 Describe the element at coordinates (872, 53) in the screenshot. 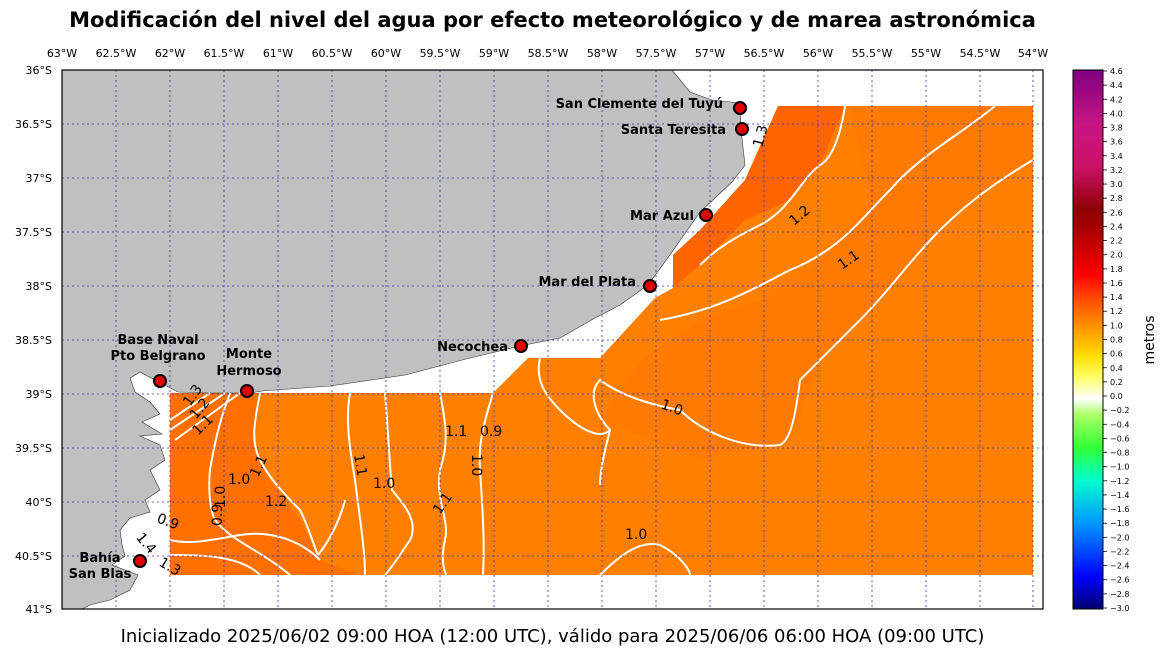

I see `lon-label: 55.5°W` at that location.